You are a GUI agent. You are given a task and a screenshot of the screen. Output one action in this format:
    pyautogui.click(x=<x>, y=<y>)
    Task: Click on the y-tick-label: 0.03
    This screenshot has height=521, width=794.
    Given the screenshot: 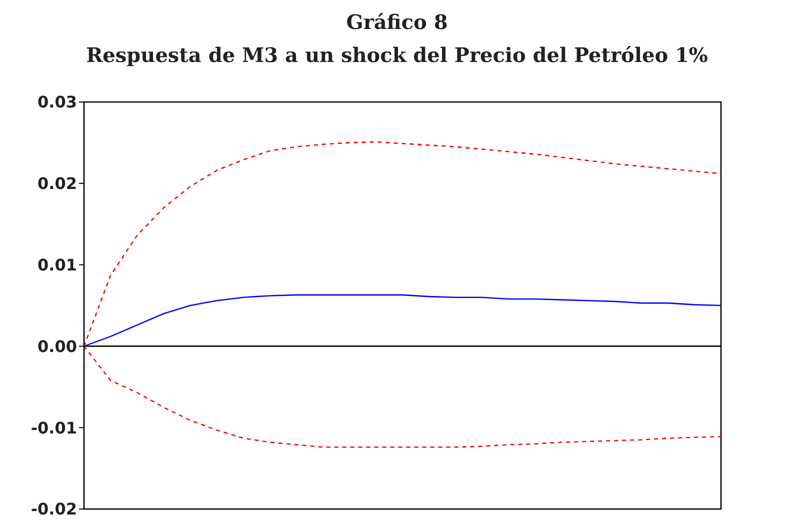 What is the action you would take?
    pyautogui.click(x=57, y=102)
    